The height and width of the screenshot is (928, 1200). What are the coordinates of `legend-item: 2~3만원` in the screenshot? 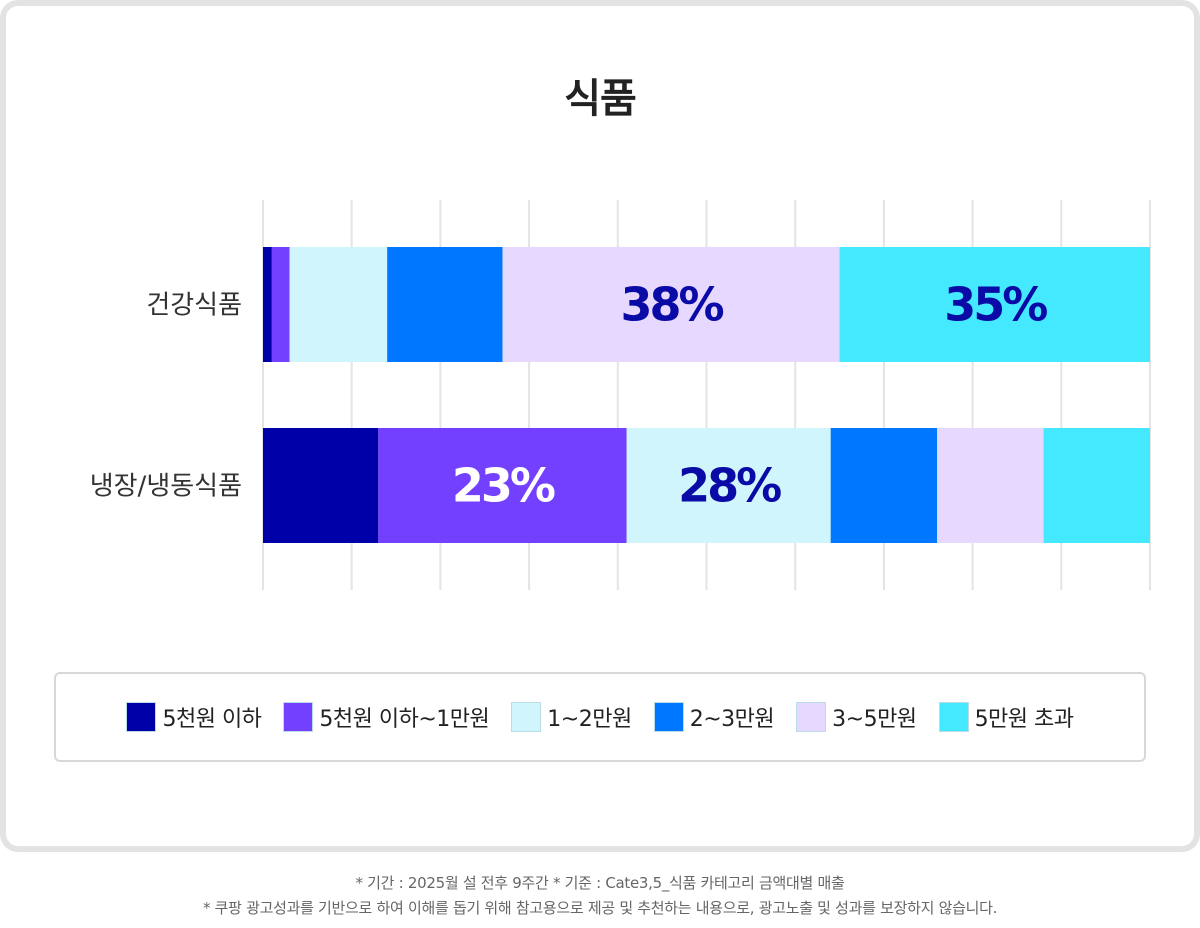 It's located at (714, 717).